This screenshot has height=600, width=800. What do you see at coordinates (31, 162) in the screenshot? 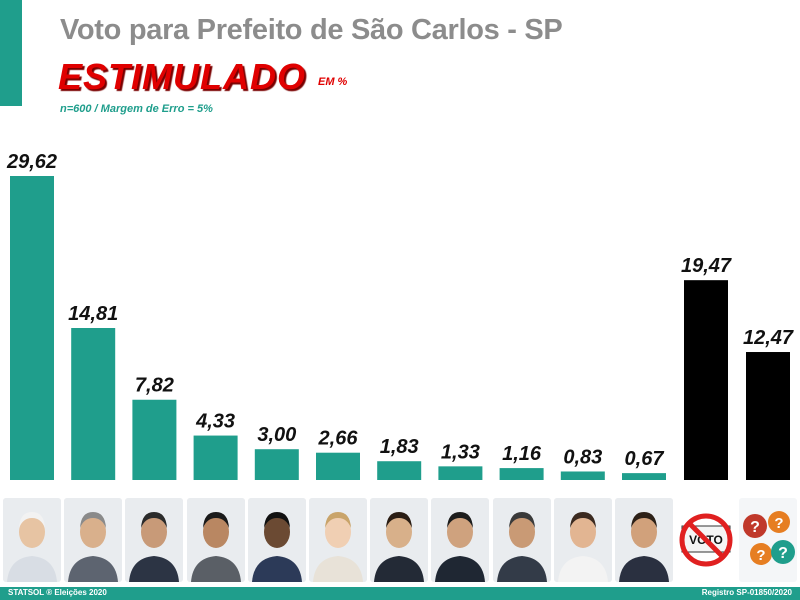
I see `bar-value-label: 29,62` at bounding box center [31, 162].